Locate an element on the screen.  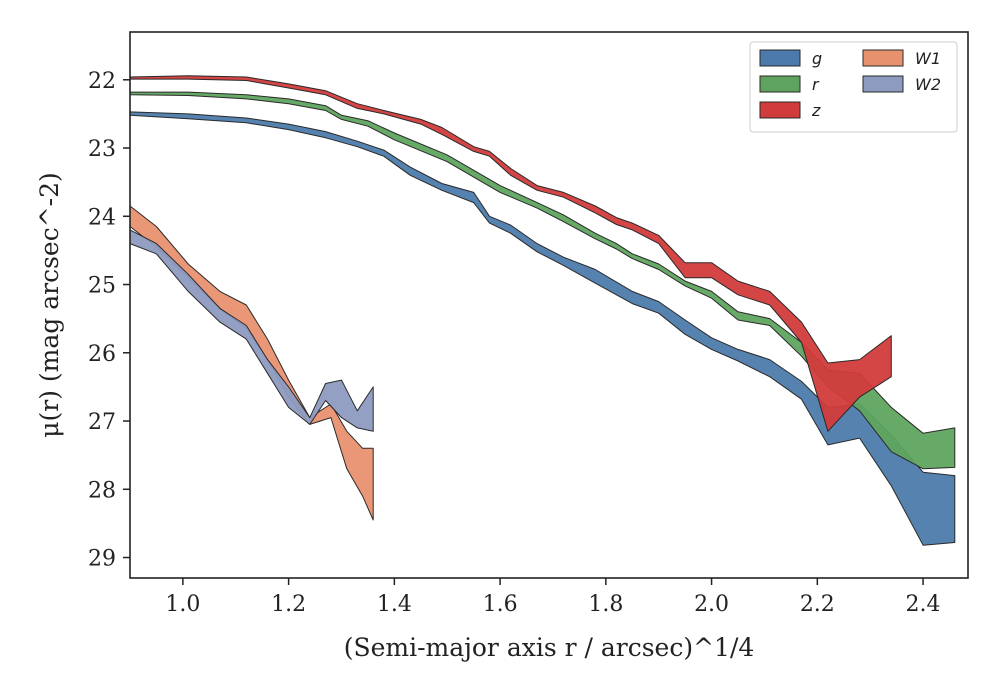
legend-label-w1: W1 is located at coordinates (928, 58).